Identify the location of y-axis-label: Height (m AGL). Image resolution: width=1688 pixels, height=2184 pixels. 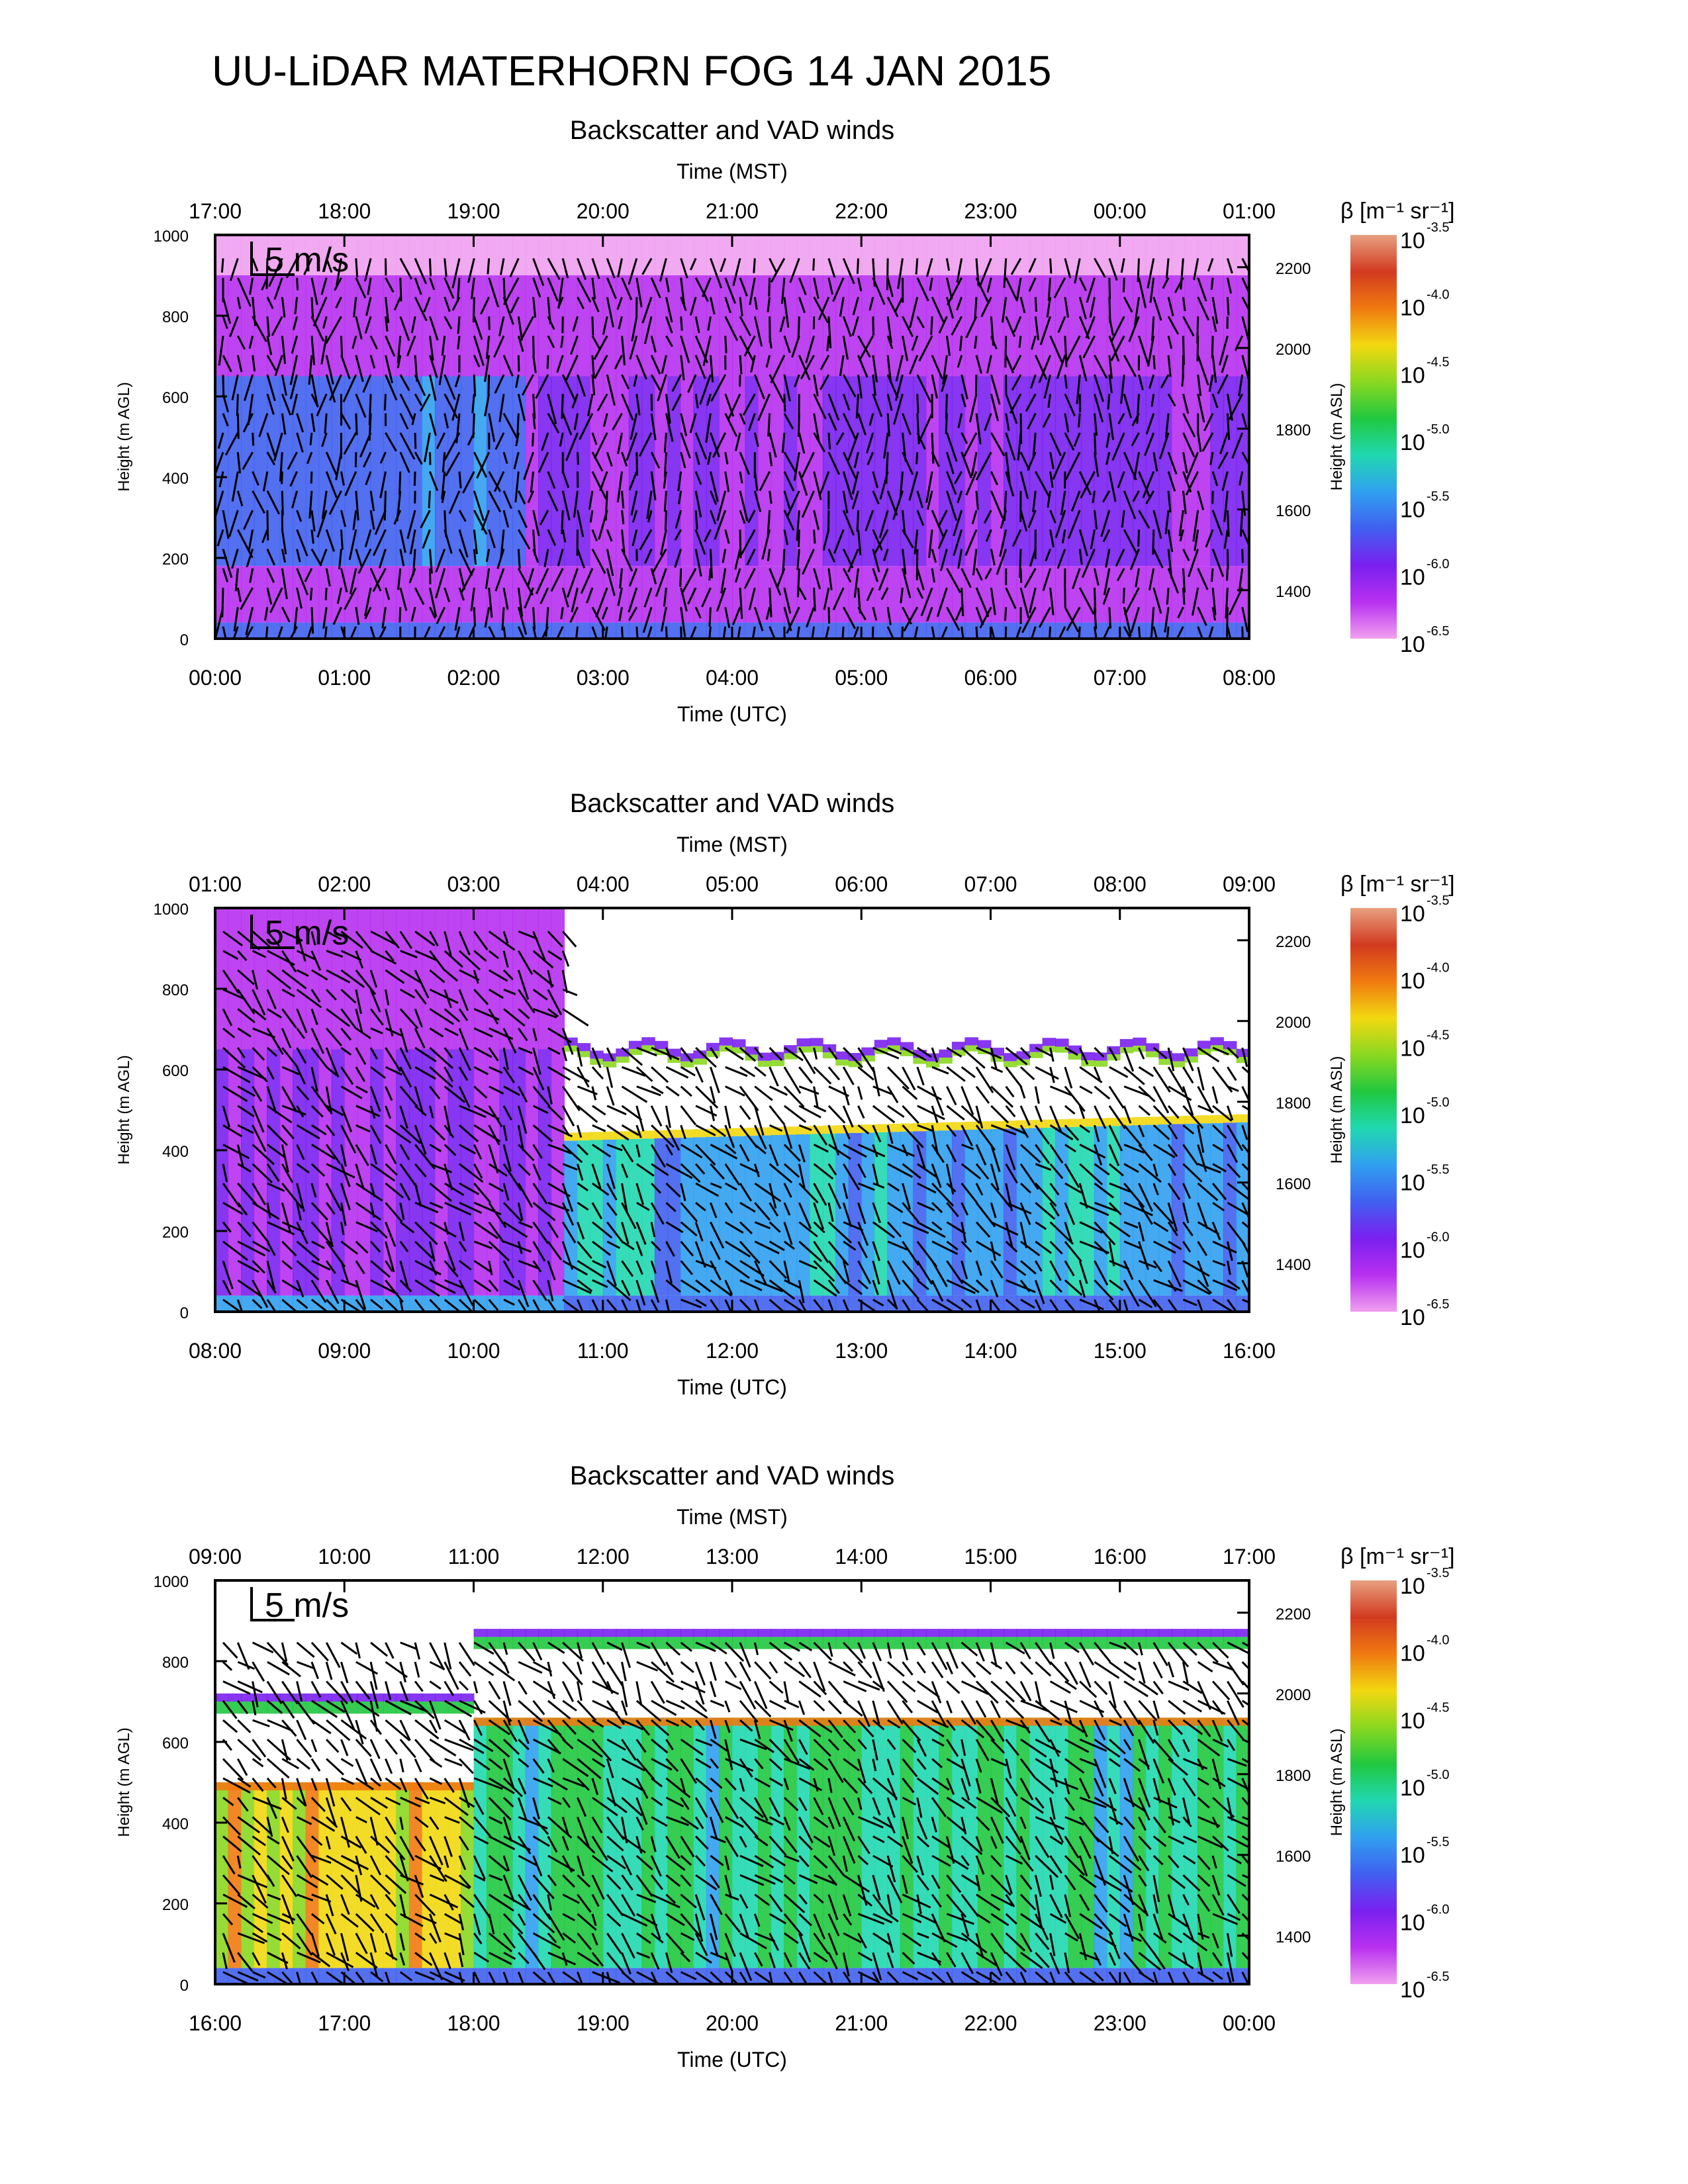
(124, 437).